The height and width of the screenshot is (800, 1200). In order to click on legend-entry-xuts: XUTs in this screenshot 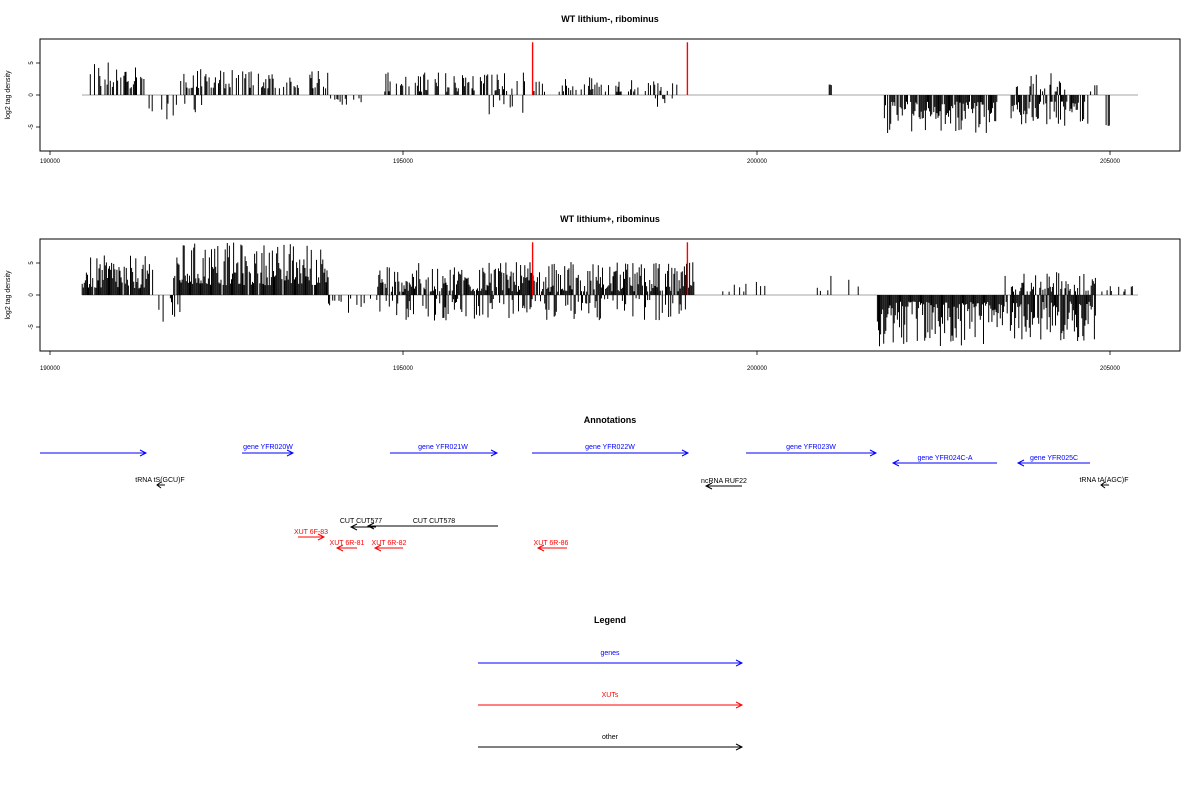, I will do `click(611, 700)`.